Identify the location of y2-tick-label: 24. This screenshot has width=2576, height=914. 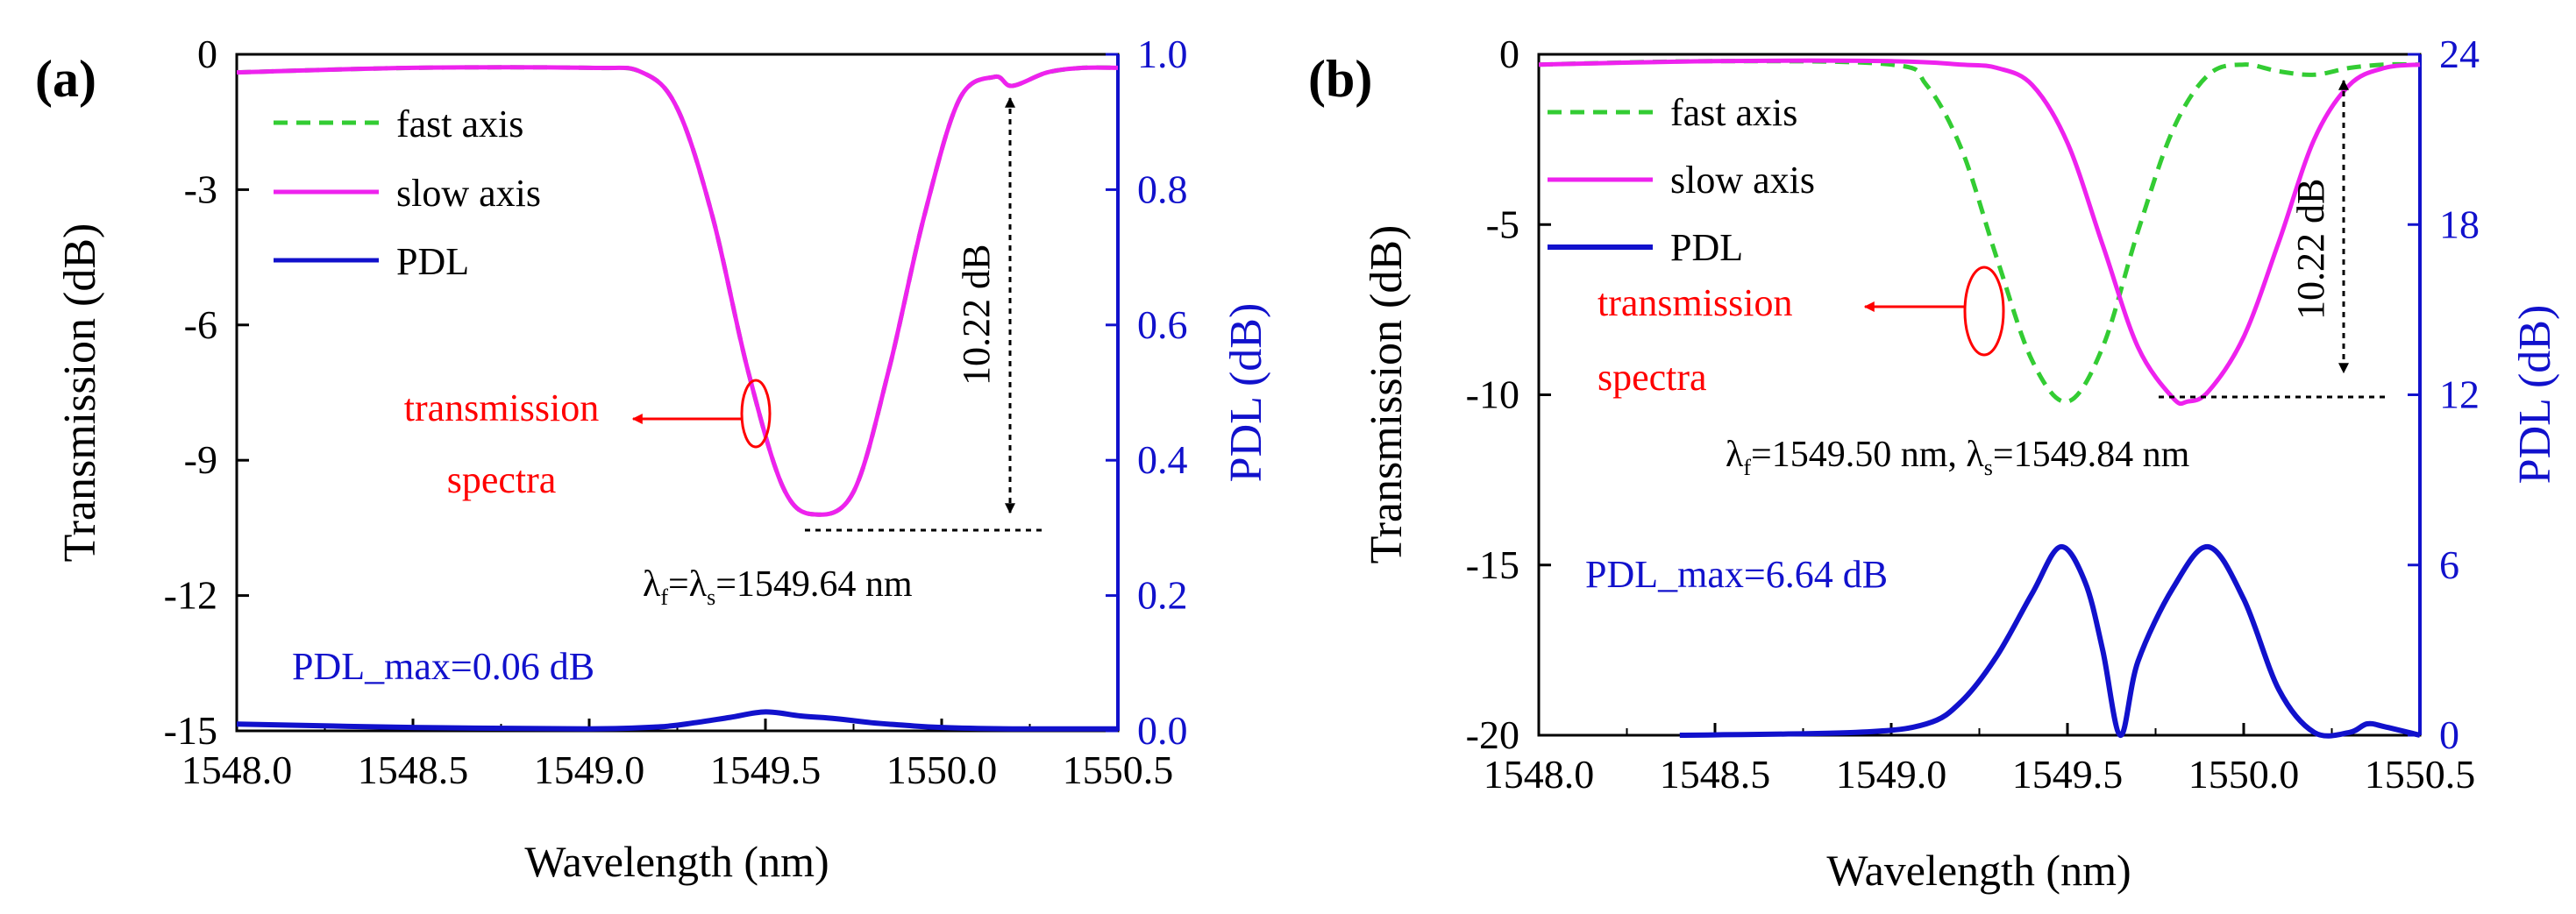
(2459, 54).